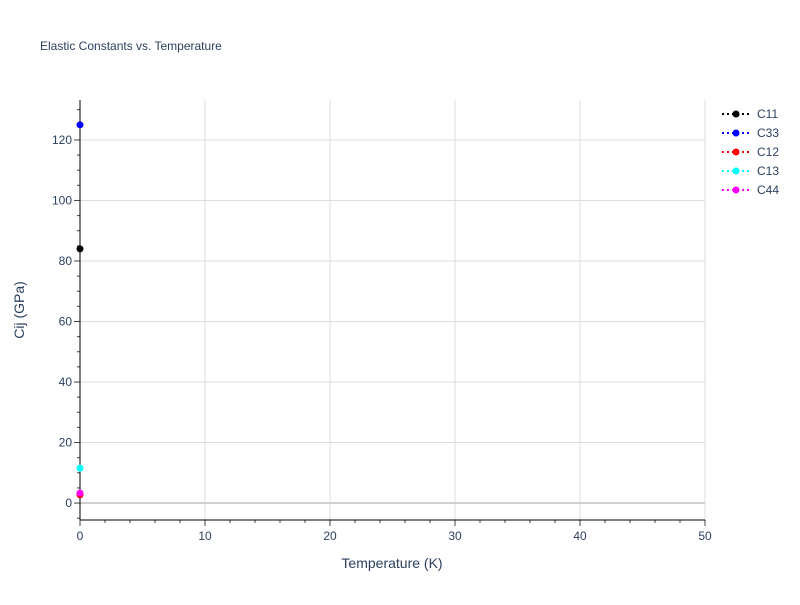 This screenshot has height=605, width=800. What do you see at coordinates (736, 152) in the screenshot?
I see `legend-marker-c12` at bounding box center [736, 152].